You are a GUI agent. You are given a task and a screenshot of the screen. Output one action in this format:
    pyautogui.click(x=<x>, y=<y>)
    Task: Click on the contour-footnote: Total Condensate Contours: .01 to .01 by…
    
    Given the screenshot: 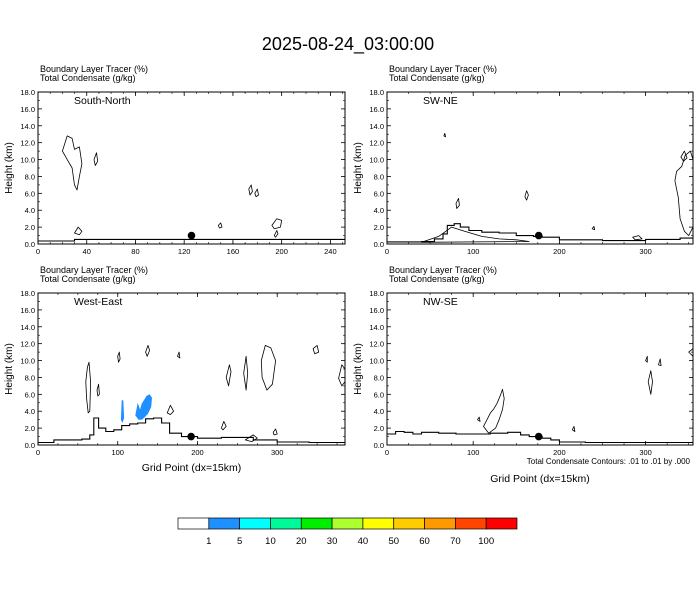 What is the action you would take?
    pyautogui.click(x=609, y=461)
    